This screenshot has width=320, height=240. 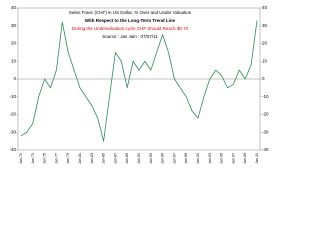 What do you see at coordinates (265, 114) in the screenshot?
I see `y2-tick-label: -20` at bounding box center [265, 114].